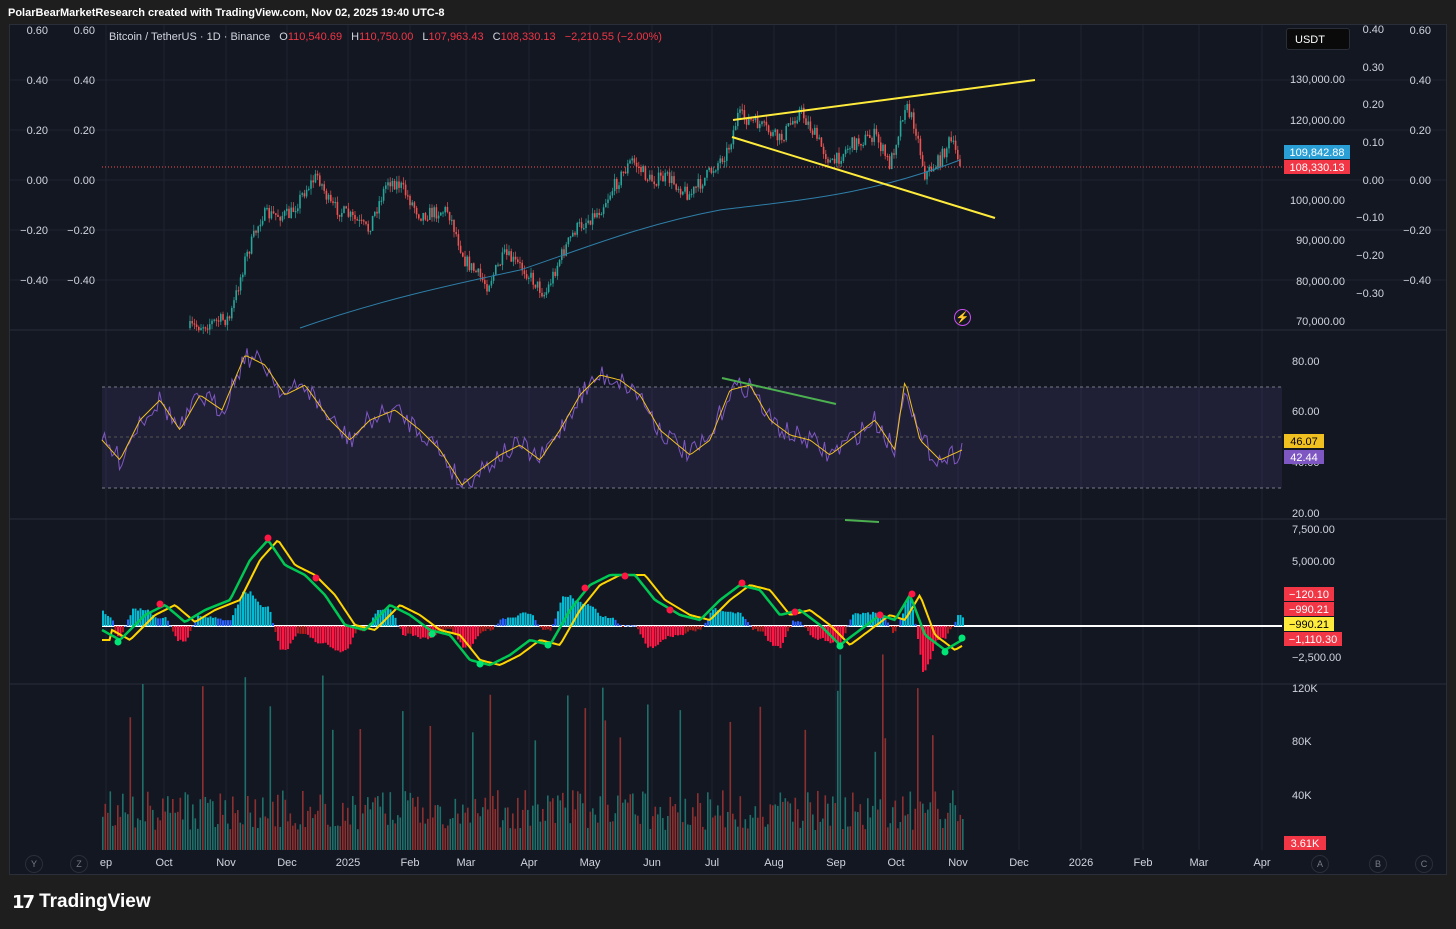 The height and width of the screenshot is (929, 1456). Describe the element at coordinates (532, 603) in the screenshot. I see `macd-line` at that location.